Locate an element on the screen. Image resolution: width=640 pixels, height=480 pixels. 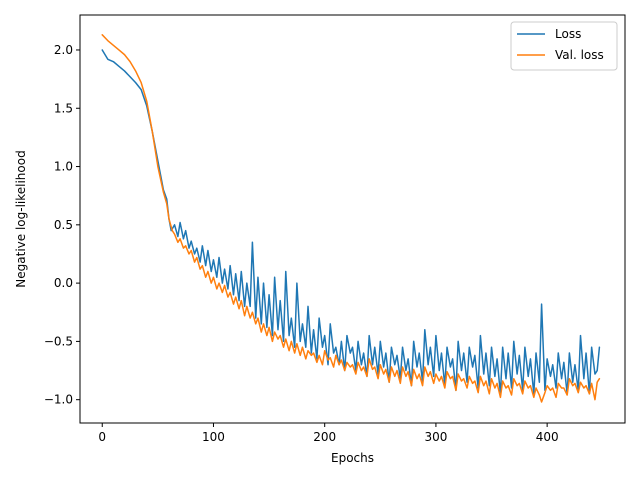
y-tick-label: 0.0 is located at coordinates (63, 283).